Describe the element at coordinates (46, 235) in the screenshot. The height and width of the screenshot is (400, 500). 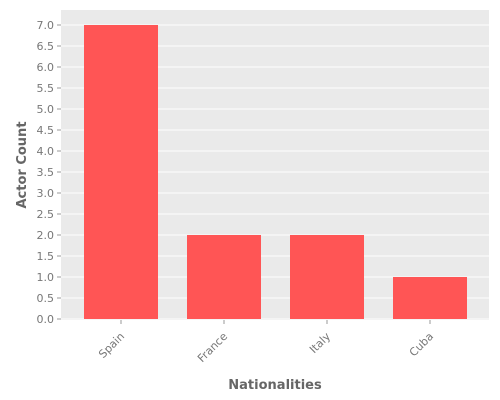
I see `y-tick-label: 2.0` at that location.